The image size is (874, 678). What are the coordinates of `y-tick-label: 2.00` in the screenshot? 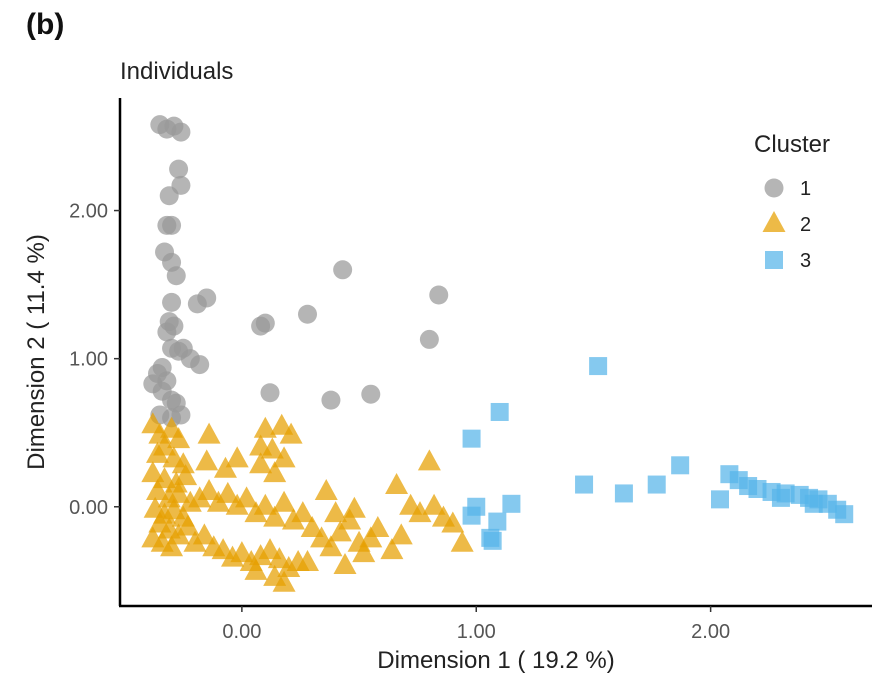 It's located at (88, 212).